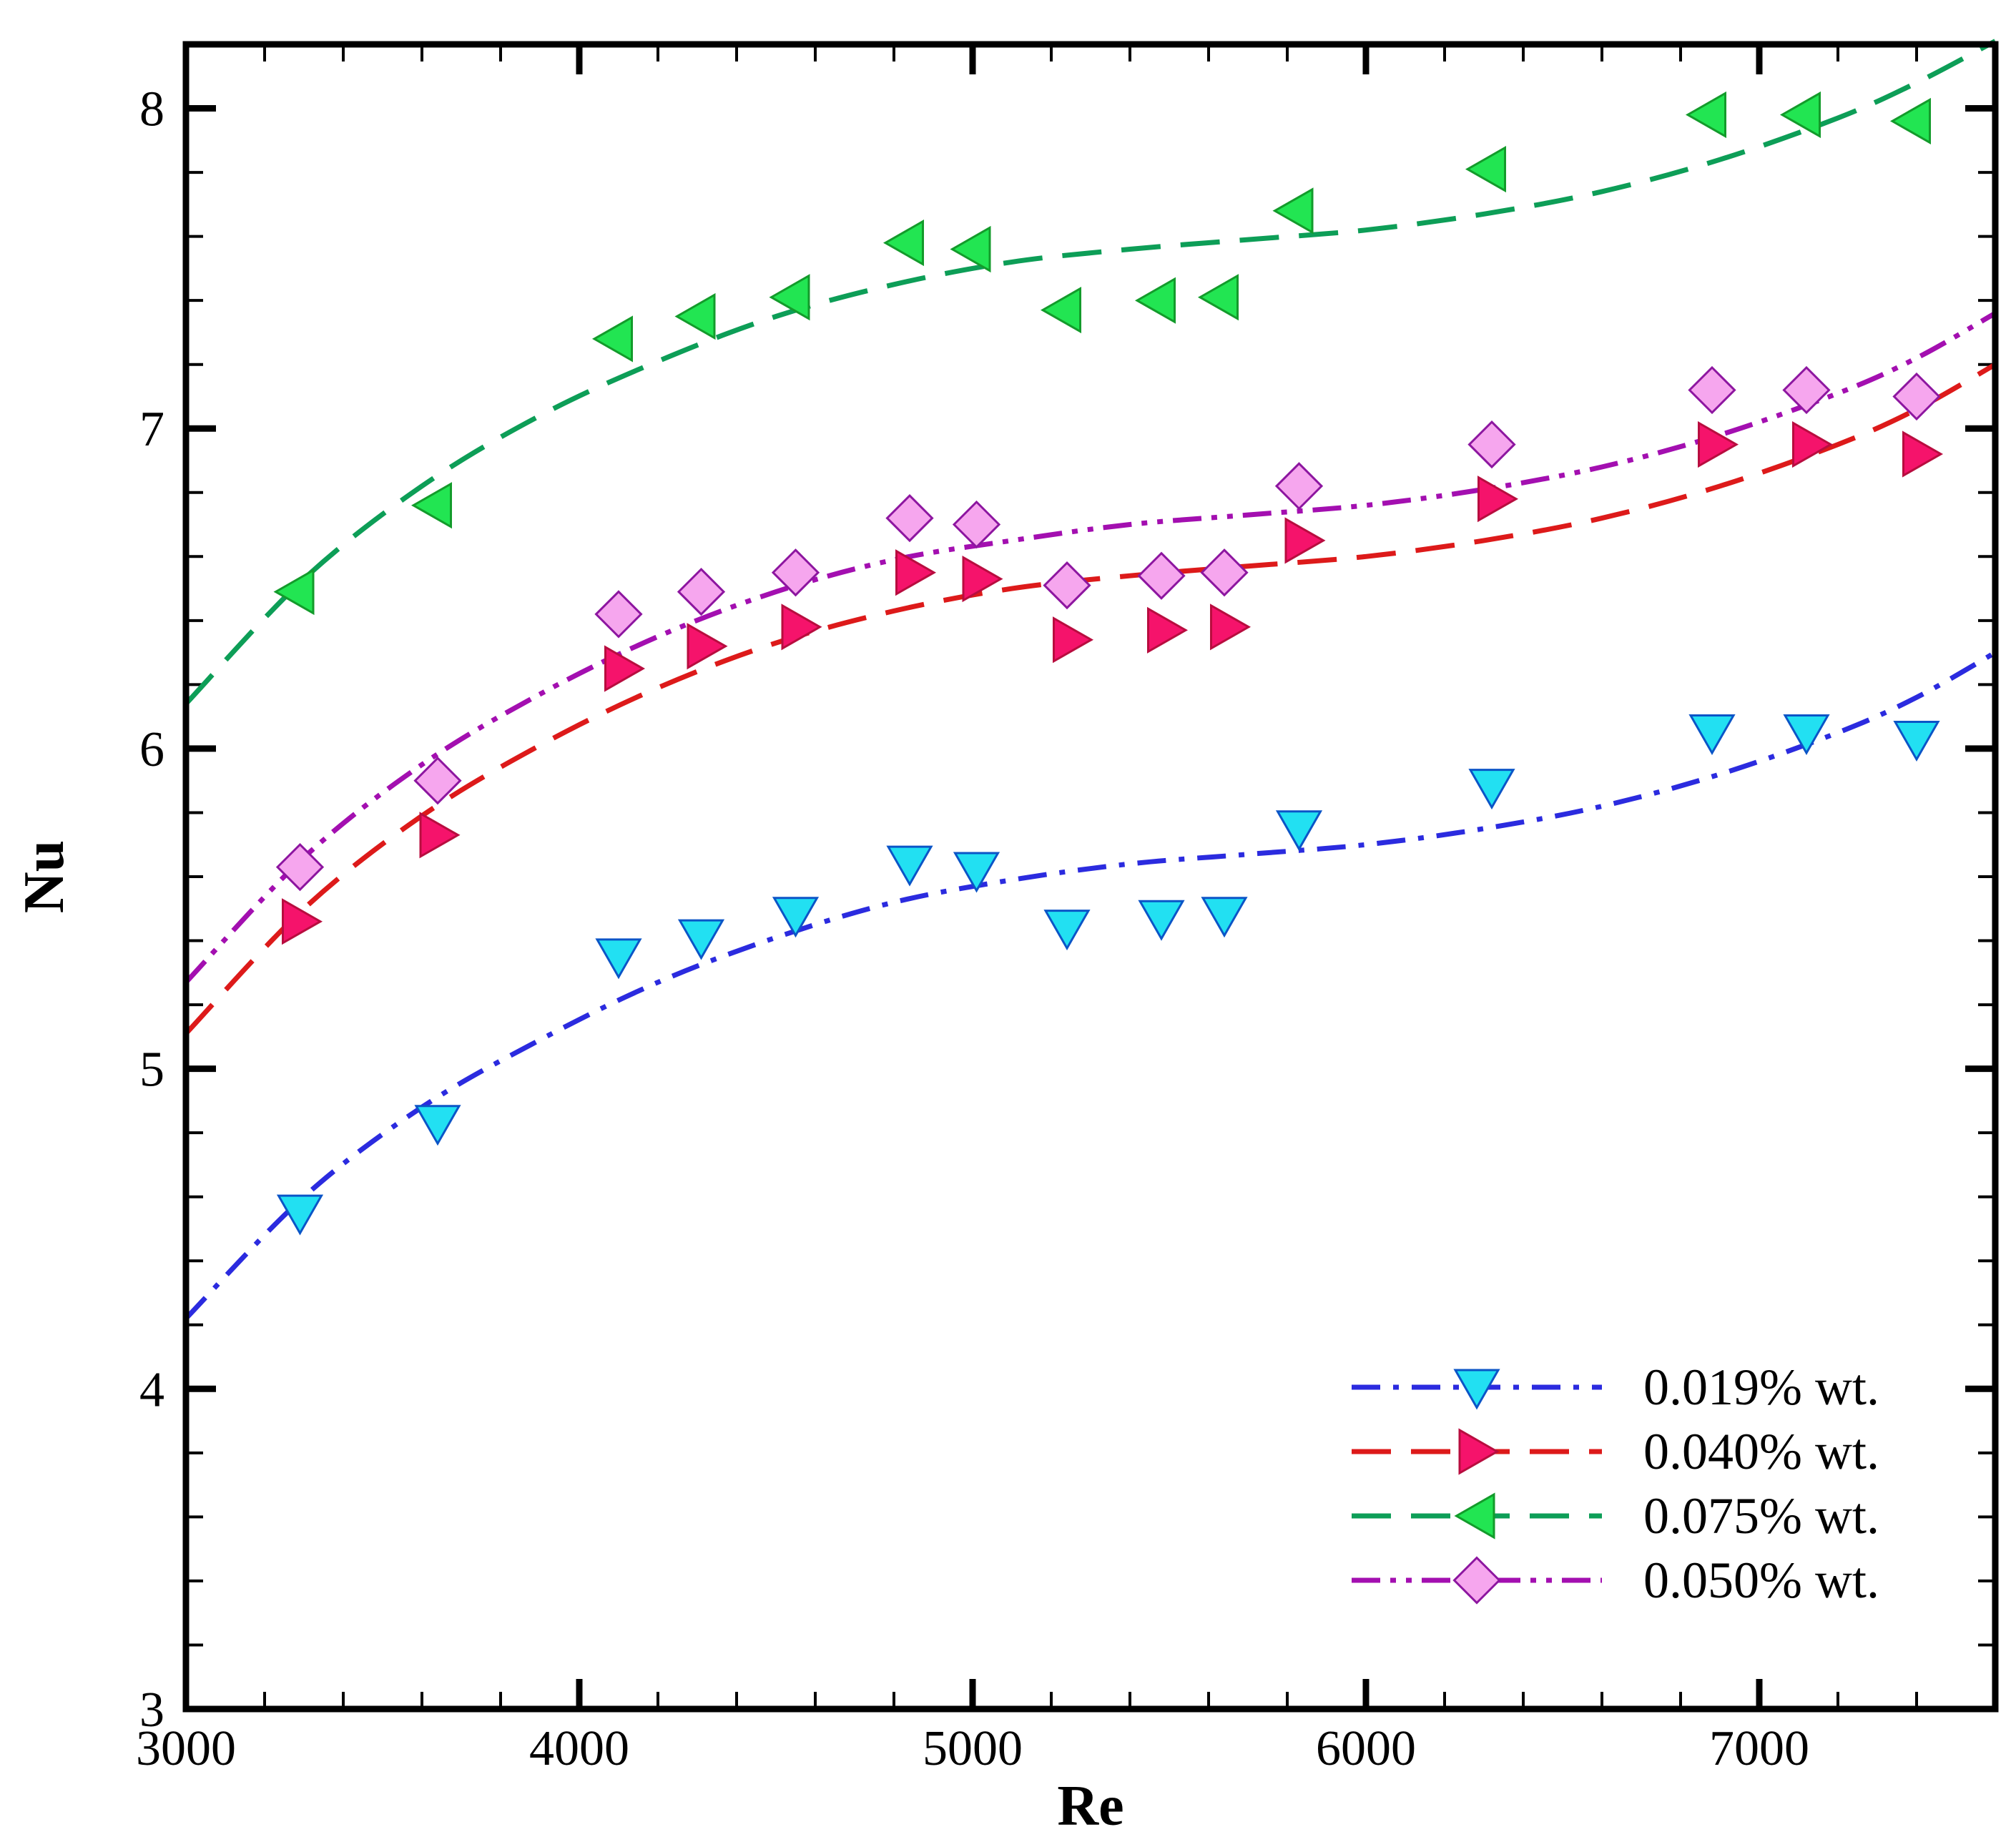  Describe the element at coordinates (151, 749) in the screenshot. I see `y-tick-label: 6` at that location.